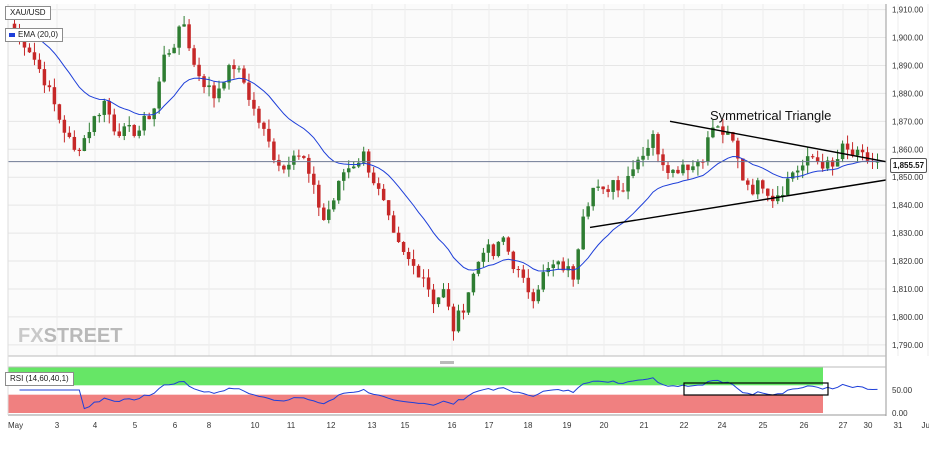 This screenshot has width=929, height=449. Describe the element at coordinates (28, 13) in the screenshot. I see `symbol-legend: XAU/USD` at that location.